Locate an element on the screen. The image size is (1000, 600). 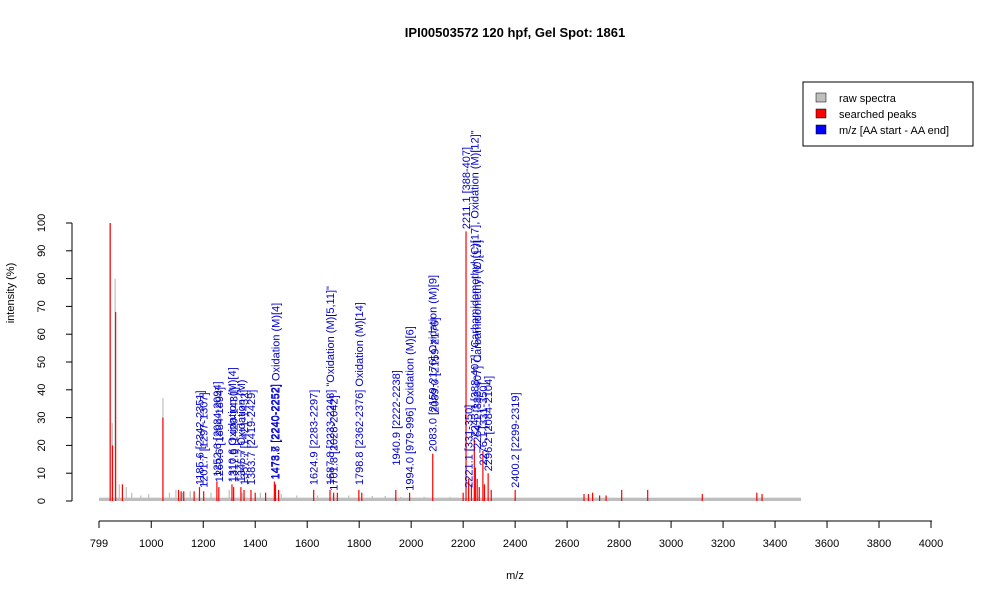
y-tick-label-0: 0 is located at coordinates (42, 501).